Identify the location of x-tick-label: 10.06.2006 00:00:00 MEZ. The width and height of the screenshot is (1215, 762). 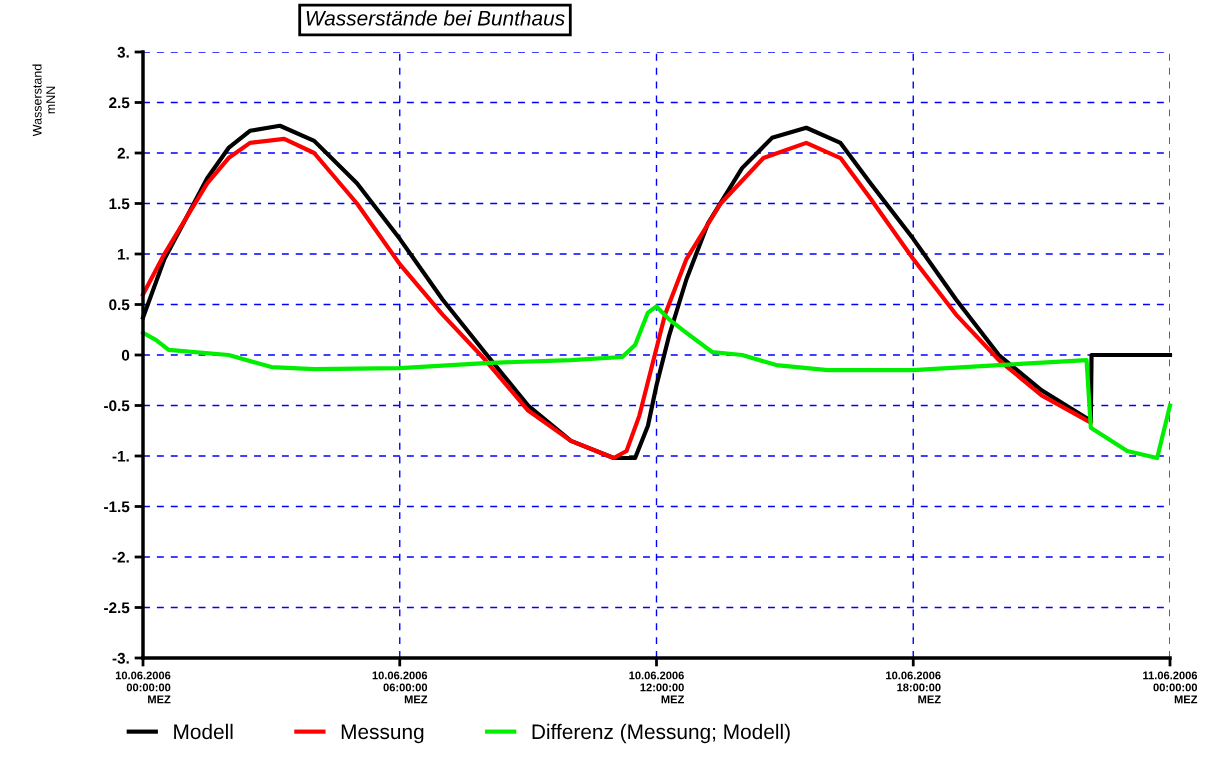
(143, 687).